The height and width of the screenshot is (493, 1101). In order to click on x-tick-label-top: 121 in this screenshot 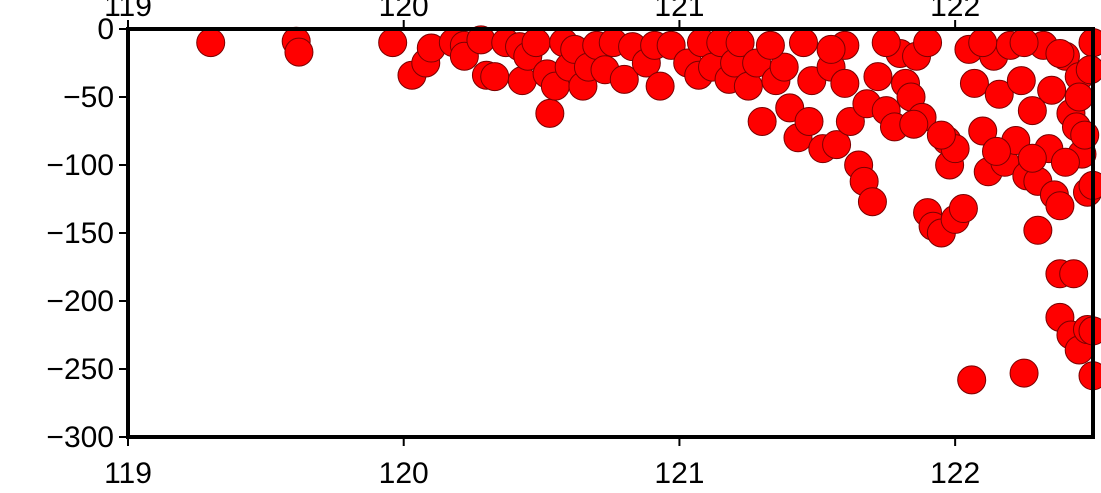, I will do `click(679, 11)`.